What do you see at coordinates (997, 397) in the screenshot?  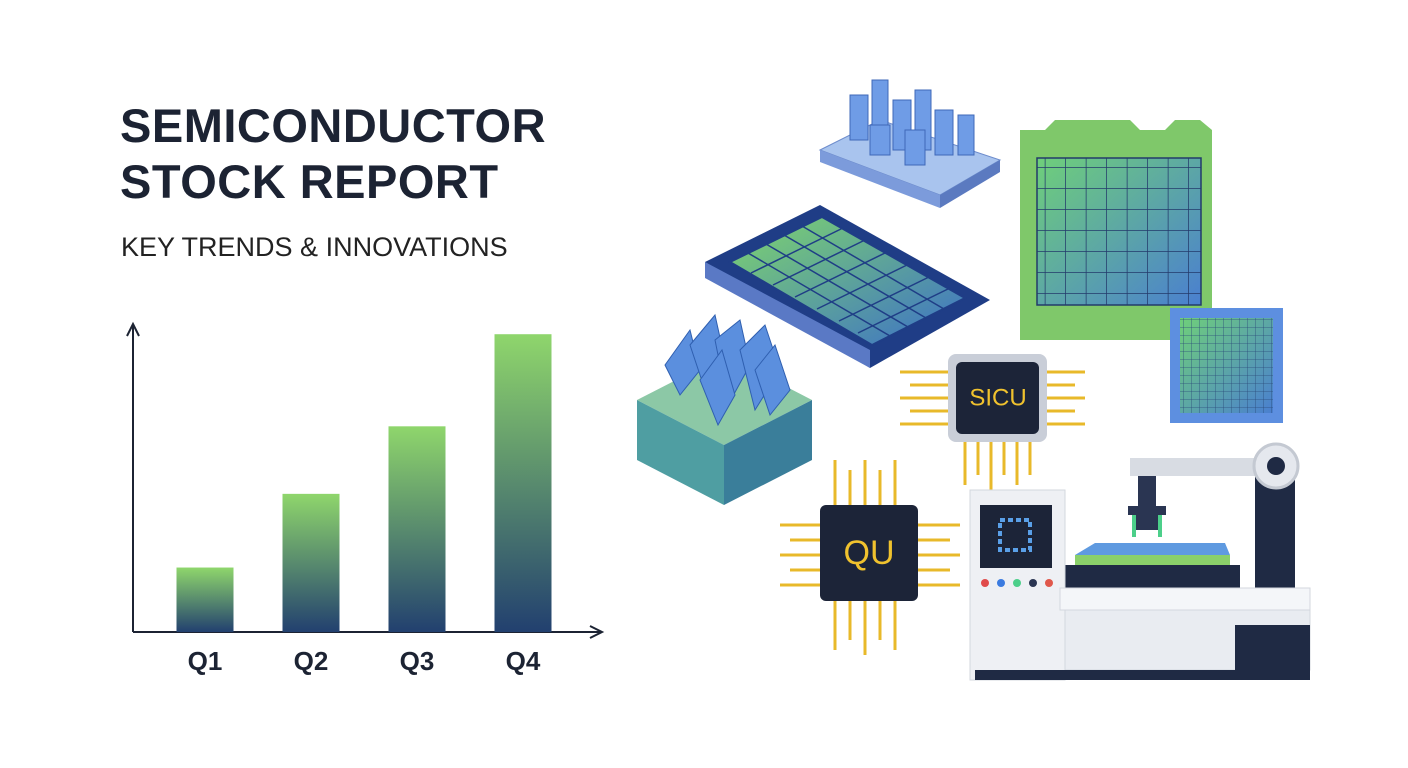 I see `chip-label: SICU` at bounding box center [997, 397].